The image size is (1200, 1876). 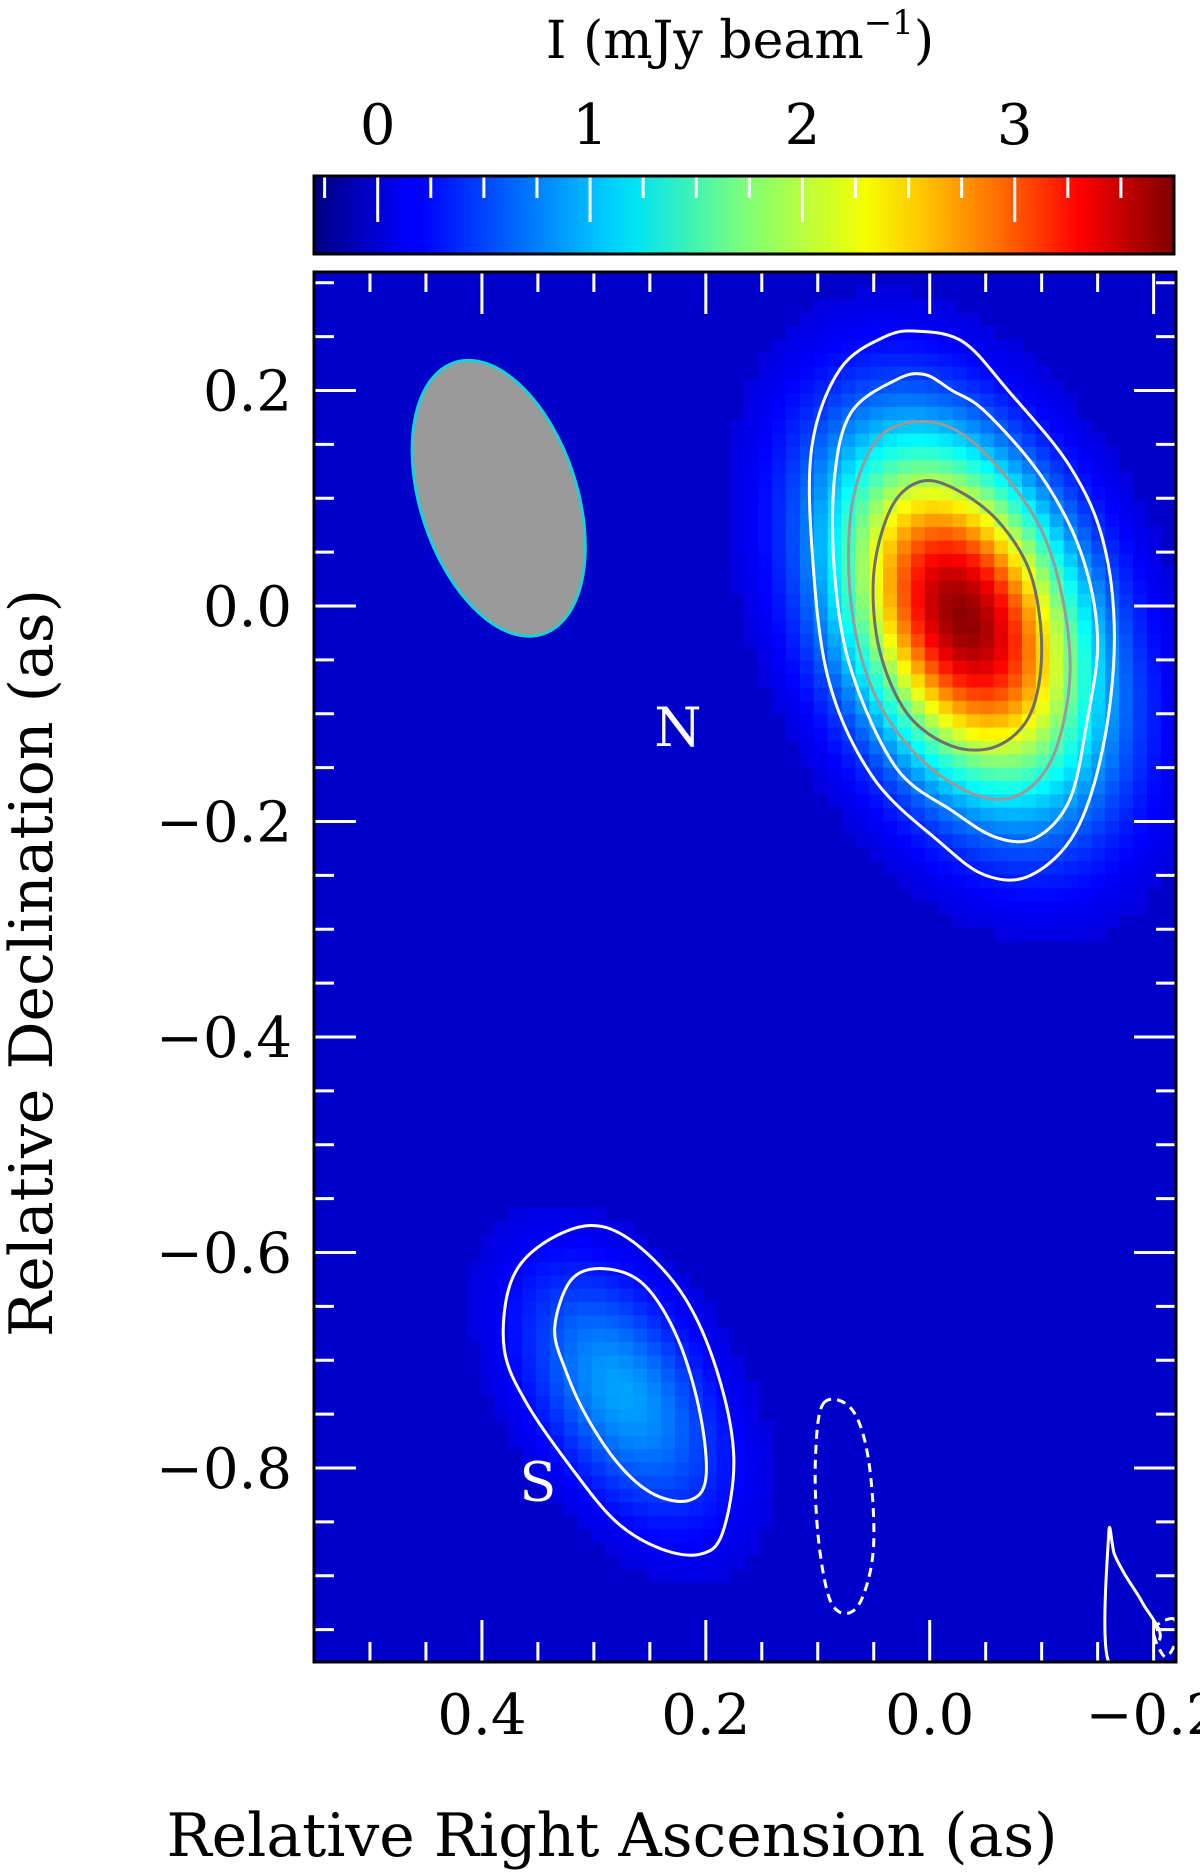 What do you see at coordinates (224, 1254) in the screenshot?
I see `y-tick-label: −0.6` at bounding box center [224, 1254].